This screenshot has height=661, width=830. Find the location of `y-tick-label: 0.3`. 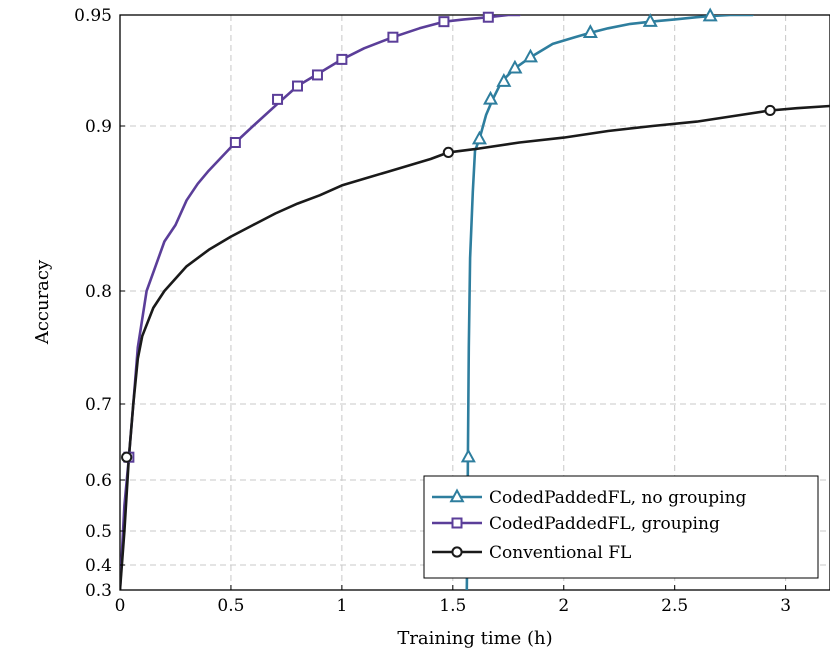

y-tick-label: 0.3 is located at coordinates (98, 591).